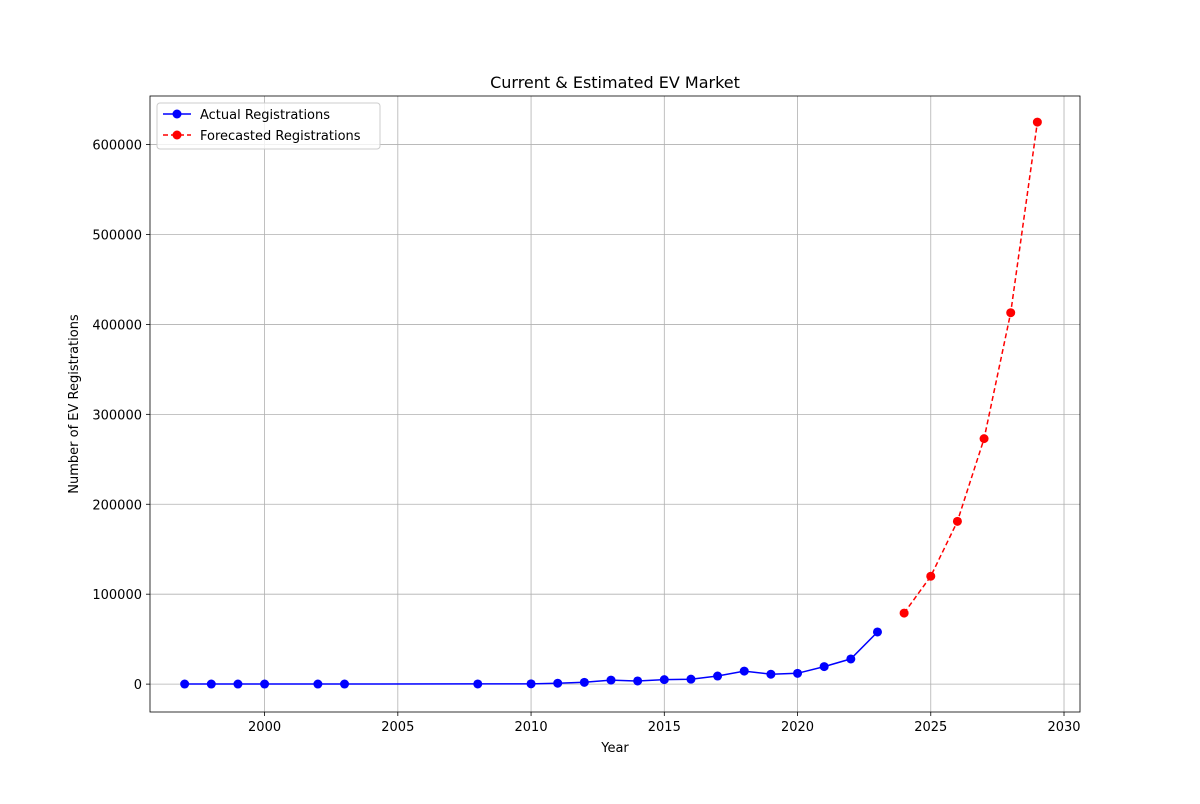 This screenshot has height=804, width=1200. Describe the element at coordinates (1063, 727) in the screenshot. I see `x-tick-label: 2030` at that location.